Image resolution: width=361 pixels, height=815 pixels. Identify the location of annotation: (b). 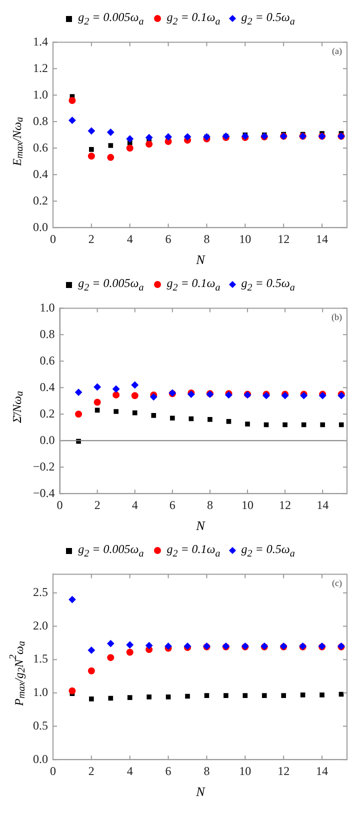
(337, 317).